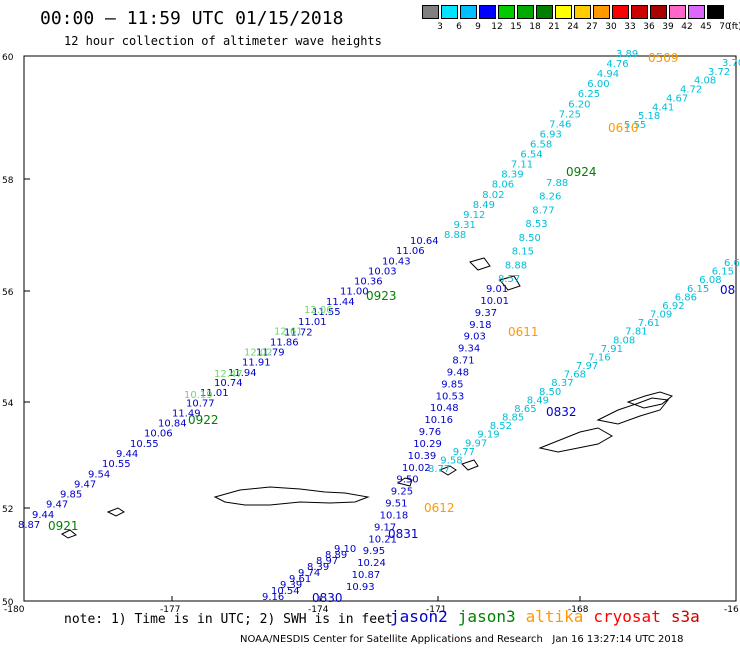 This screenshot has height=650, width=740. Describe the element at coordinates (535, 27) in the screenshot. I see `color-scale-label: 18` at that location.